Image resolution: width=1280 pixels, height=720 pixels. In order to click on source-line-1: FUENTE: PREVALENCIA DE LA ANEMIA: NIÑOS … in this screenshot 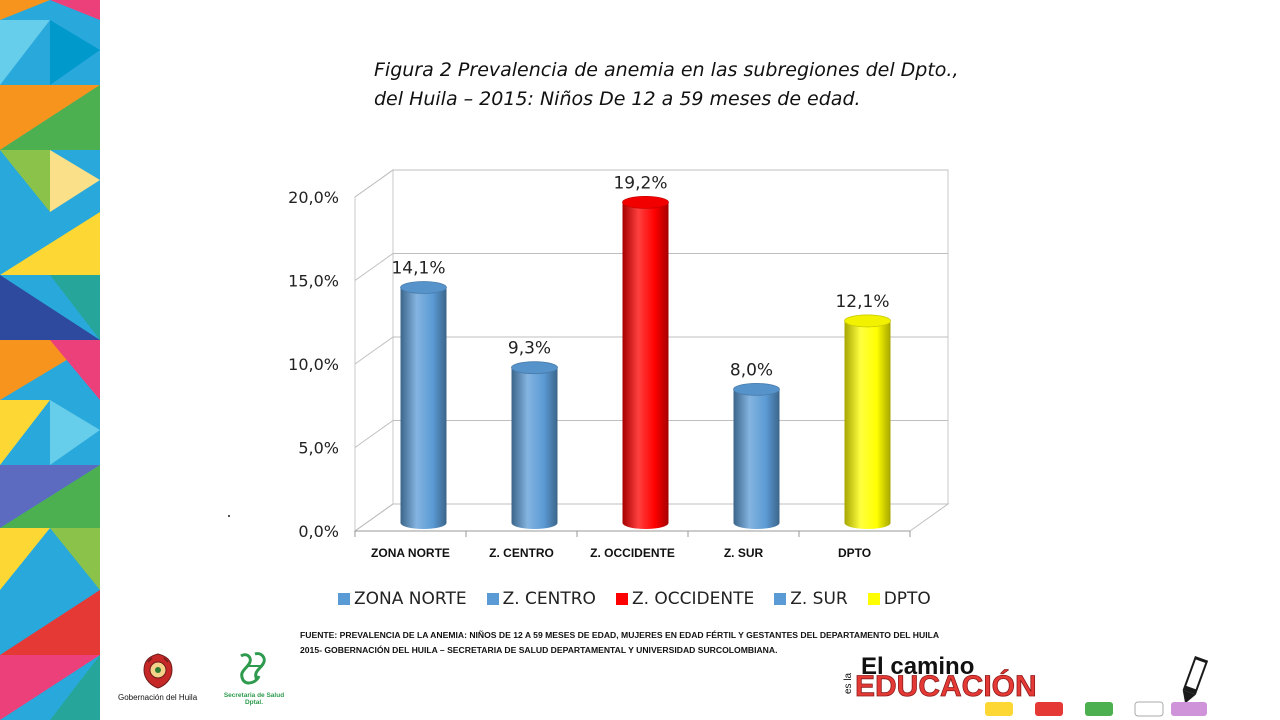, I will do `click(620, 635)`.